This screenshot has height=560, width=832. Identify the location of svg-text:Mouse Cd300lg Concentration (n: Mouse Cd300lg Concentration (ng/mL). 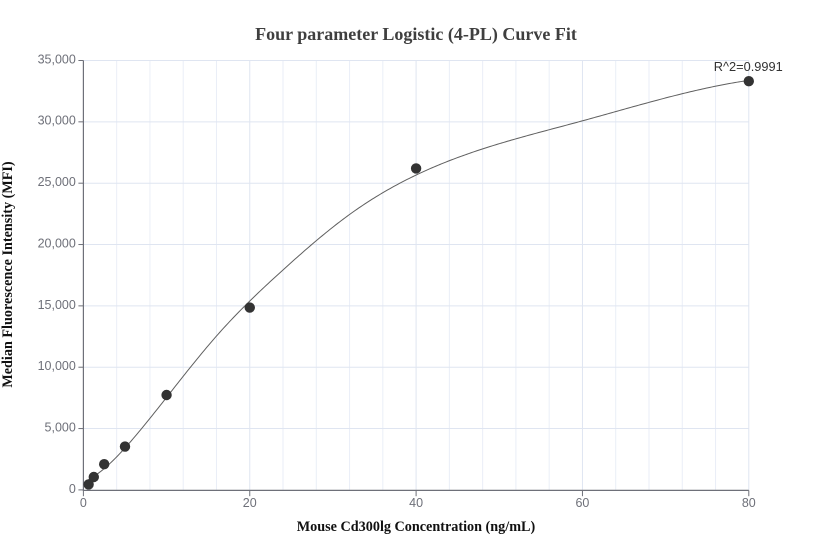
(416, 527).